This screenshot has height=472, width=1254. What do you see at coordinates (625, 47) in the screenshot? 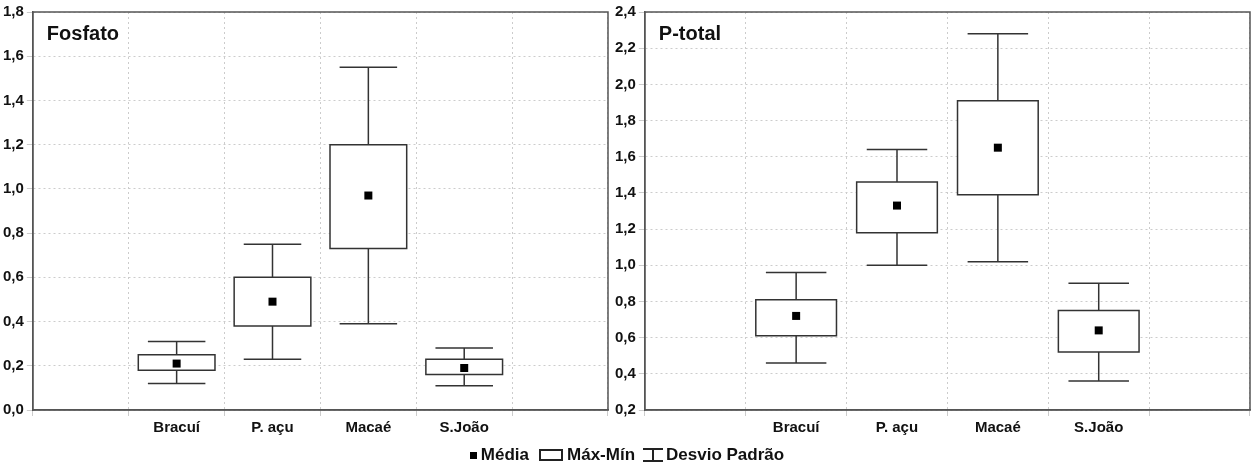
I see `y-tick-label: 2,2` at bounding box center [625, 47].